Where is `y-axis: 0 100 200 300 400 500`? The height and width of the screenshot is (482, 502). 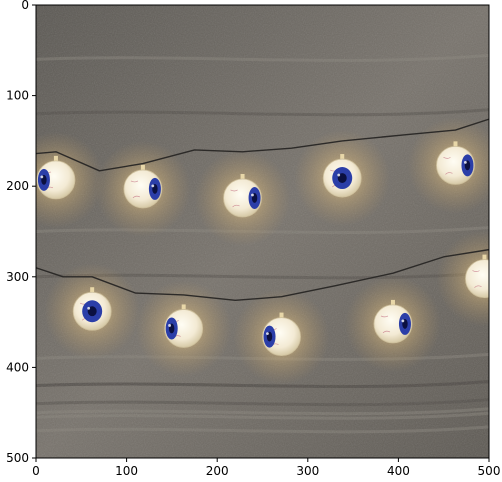 y-axis: 0 100 200 300 400 500 is located at coordinates (21, 232).